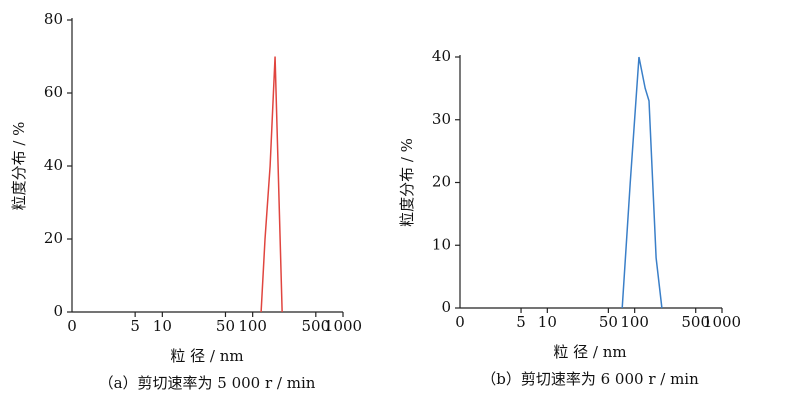 The image size is (800, 400). Describe the element at coordinates (207, 383) in the screenshot. I see `caption: （a）剪切速率为 5 000 r / min` at that location.